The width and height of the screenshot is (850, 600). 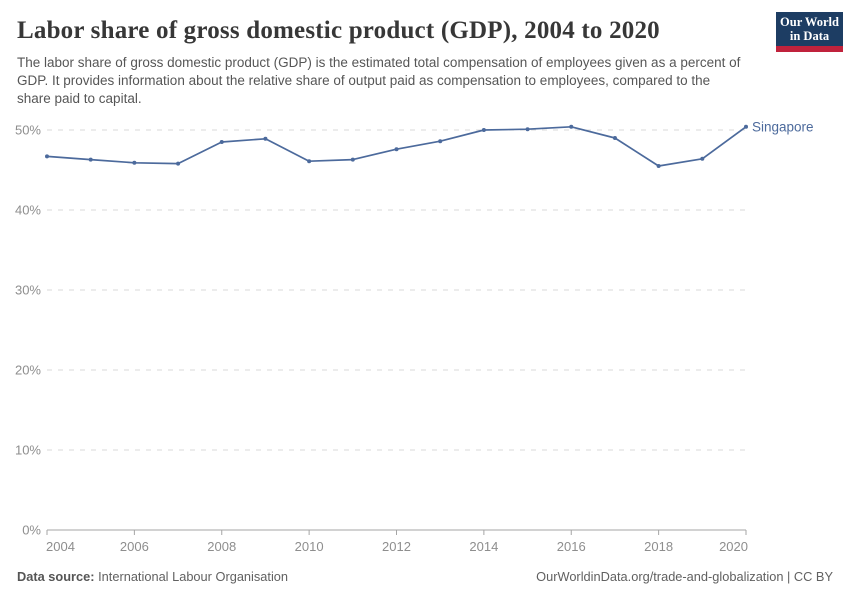 What do you see at coordinates (28, 450) in the screenshot?
I see `y-axis-tick-label: 10%` at bounding box center [28, 450].